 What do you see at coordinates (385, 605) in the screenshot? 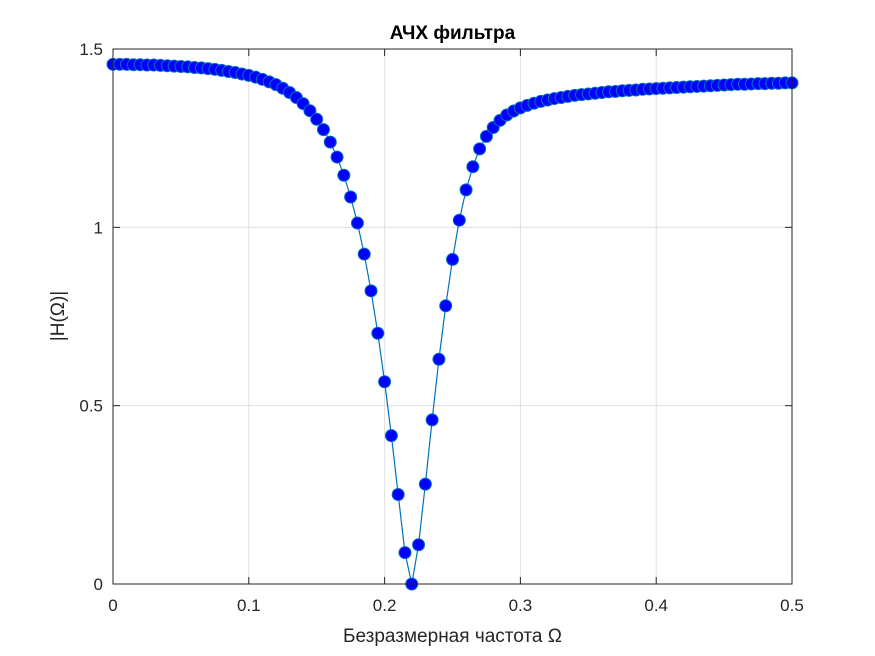
I see `x-tick-label: 0.2` at bounding box center [385, 605].